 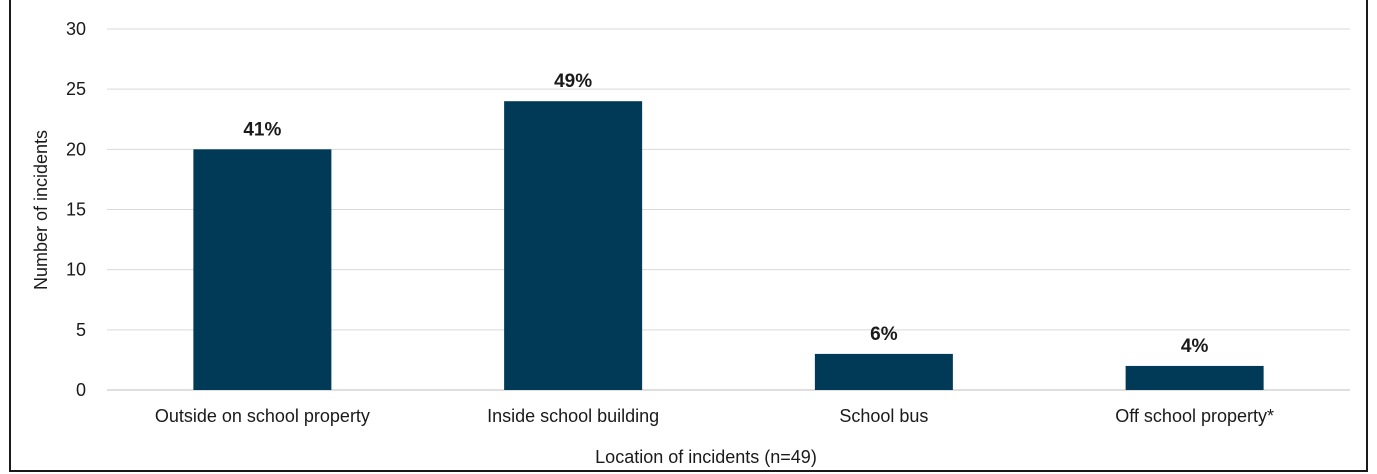 I want to click on x-category-label: School bus, so click(x=883, y=416).